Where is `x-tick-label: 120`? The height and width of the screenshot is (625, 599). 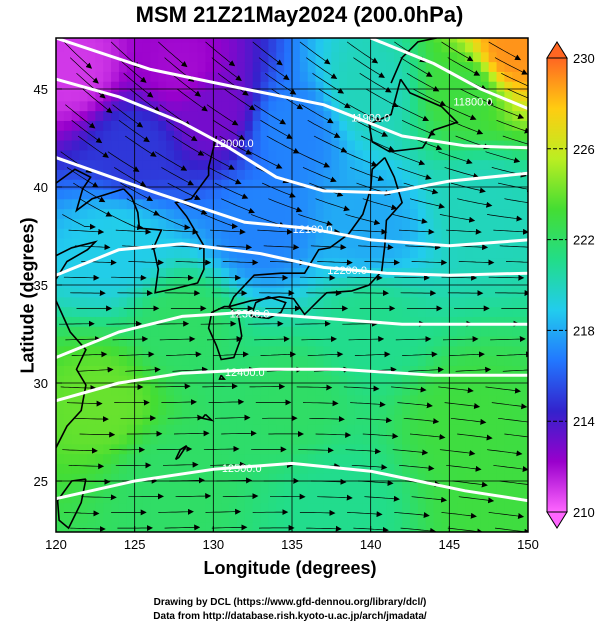
x-tick-label: 120 is located at coordinates (56, 544).